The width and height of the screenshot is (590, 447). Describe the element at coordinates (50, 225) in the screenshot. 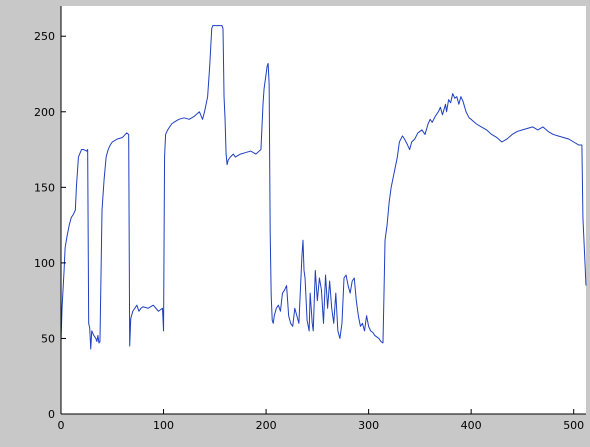

I see `y-axis-ticks: 0 50 100 150 200 250` at that location.